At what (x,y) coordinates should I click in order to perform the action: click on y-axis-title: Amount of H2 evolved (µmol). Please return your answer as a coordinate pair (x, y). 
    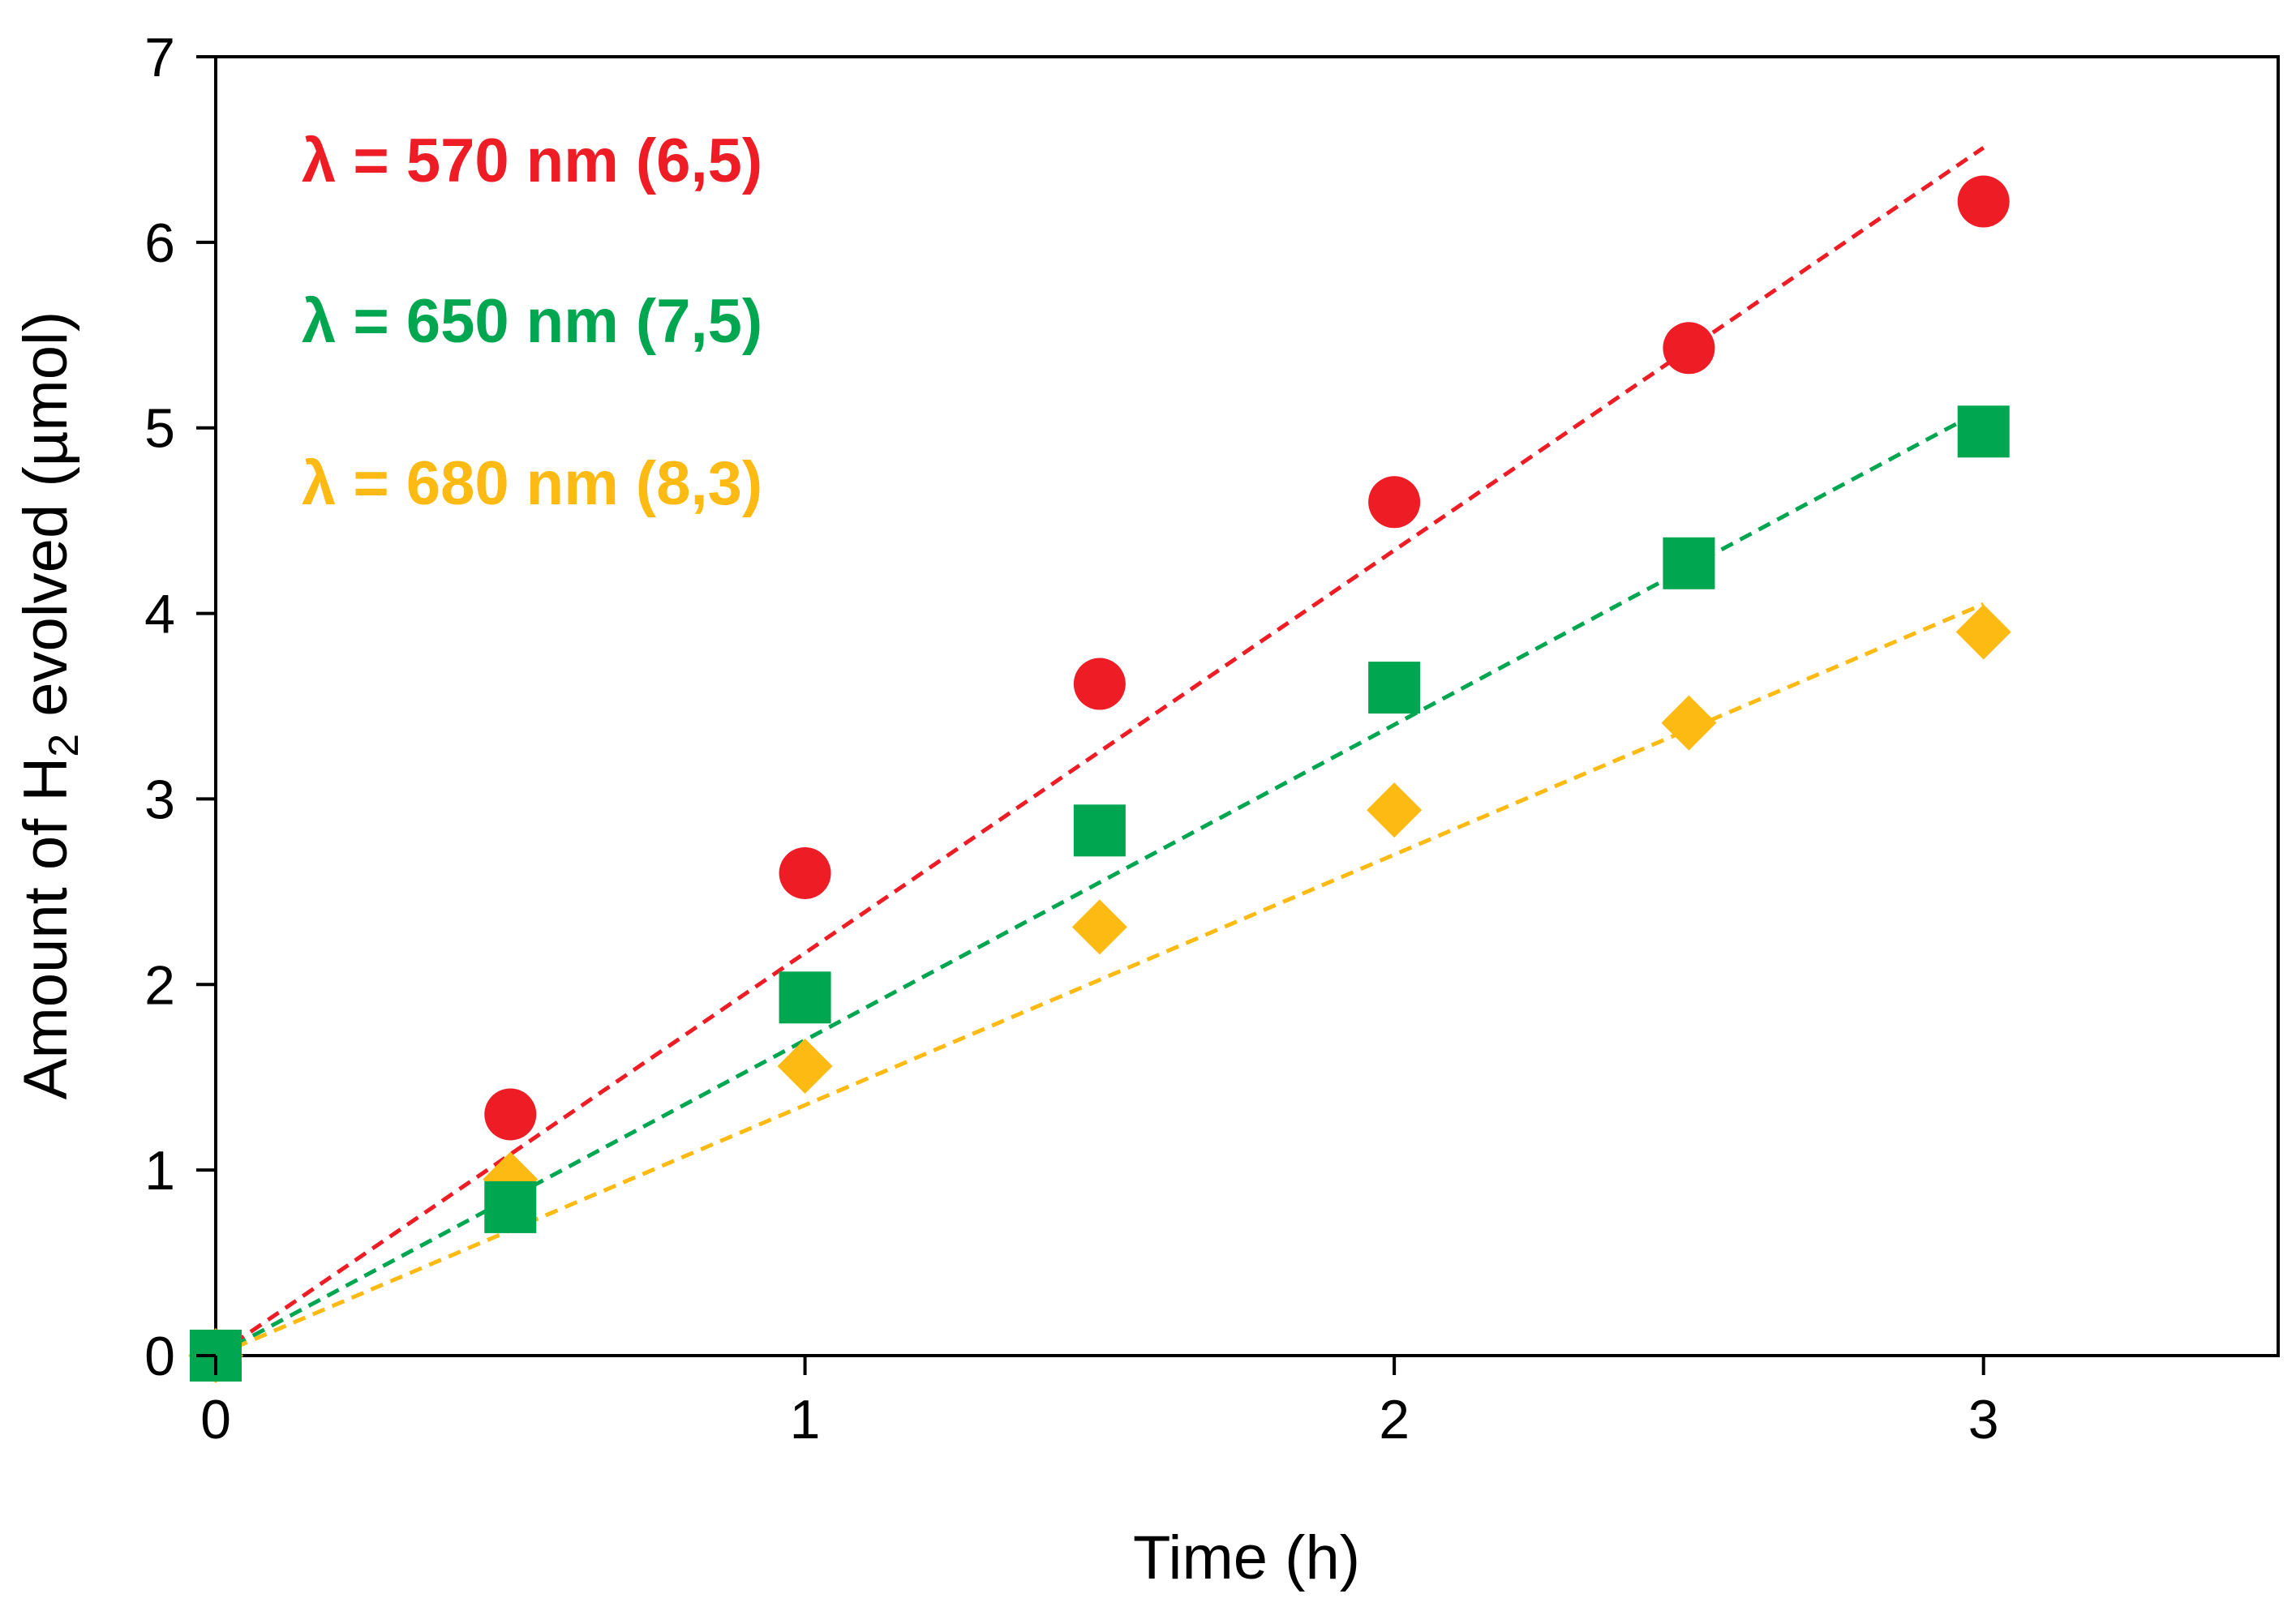
    Looking at the image, I should click on (49, 705).